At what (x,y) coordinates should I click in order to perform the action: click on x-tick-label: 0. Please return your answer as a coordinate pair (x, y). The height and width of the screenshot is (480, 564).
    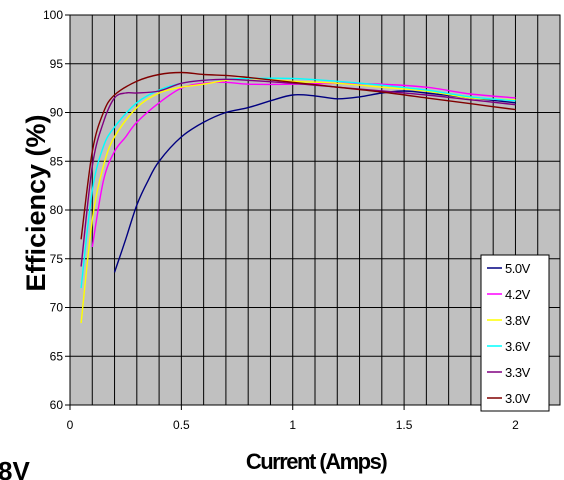
    Looking at the image, I should click on (70, 425).